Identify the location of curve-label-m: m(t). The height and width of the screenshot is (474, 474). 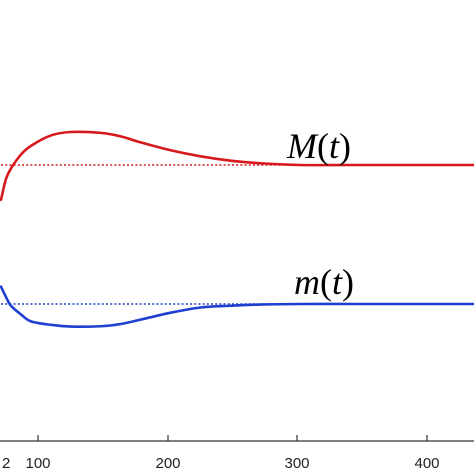
(324, 282).